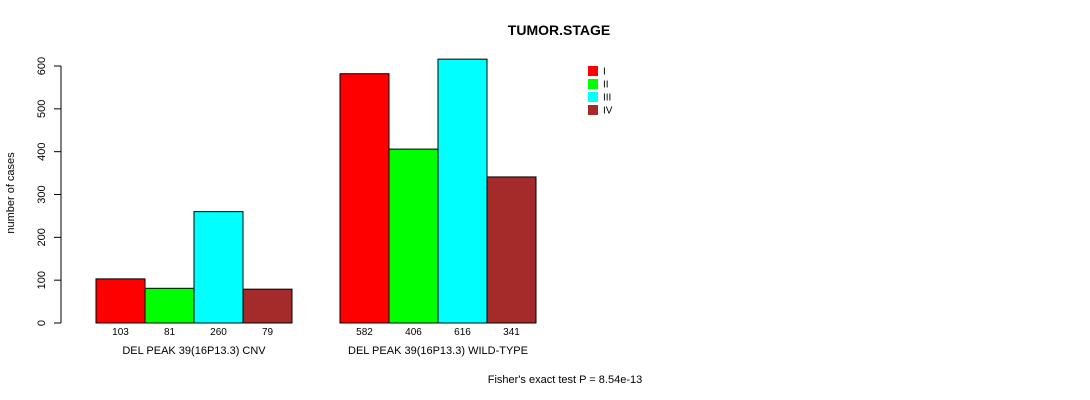  Describe the element at coordinates (42, 323) in the screenshot. I see `y-tick-label-0: 0` at that location.